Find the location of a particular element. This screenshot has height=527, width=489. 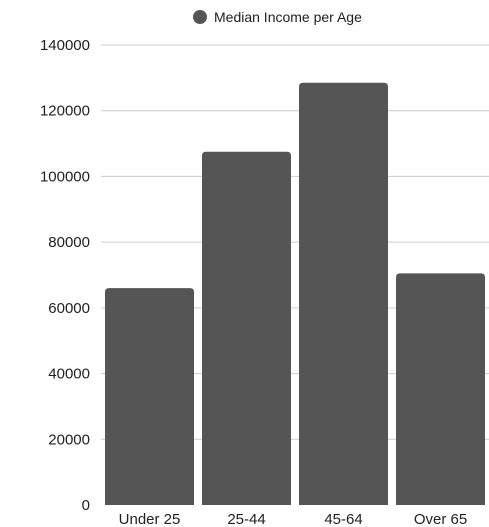

x-tick-label: Over 65 is located at coordinates (440, 519).